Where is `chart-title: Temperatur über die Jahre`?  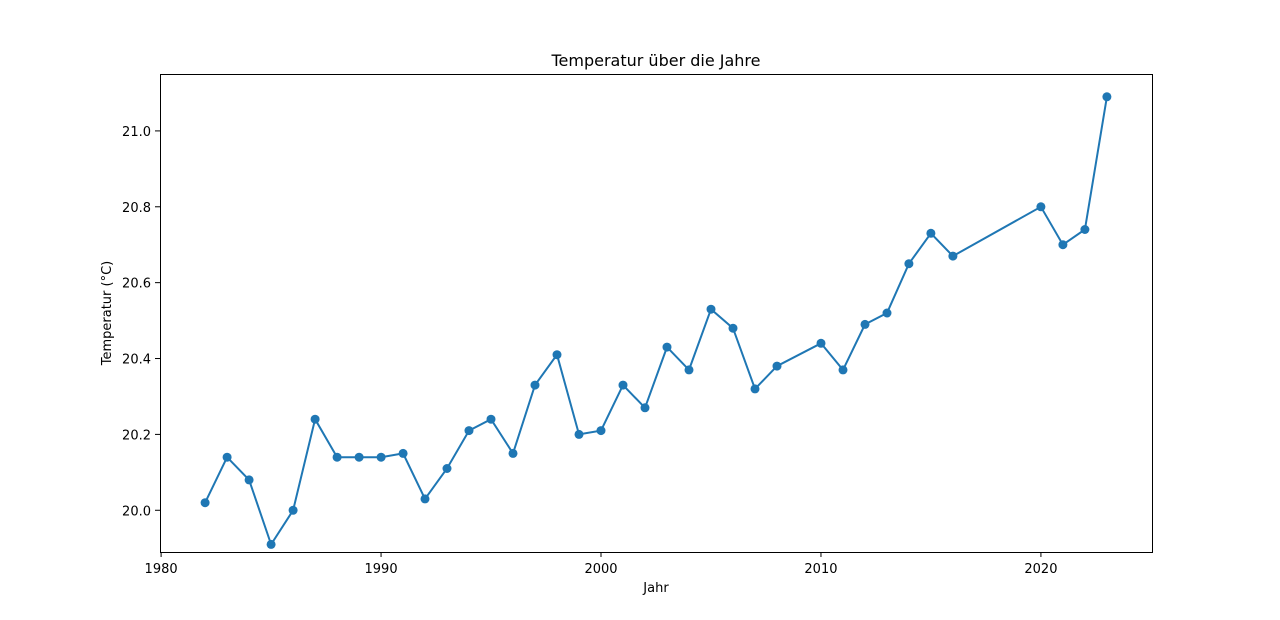 chart-title: Temperatur über die Jahre is located at coordinates (655, 60).